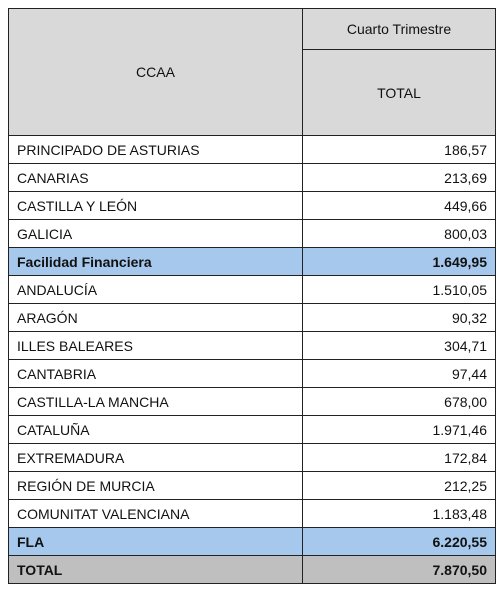  I want to click on table-row: ARAGÓN 90,32, so click(252, 317).